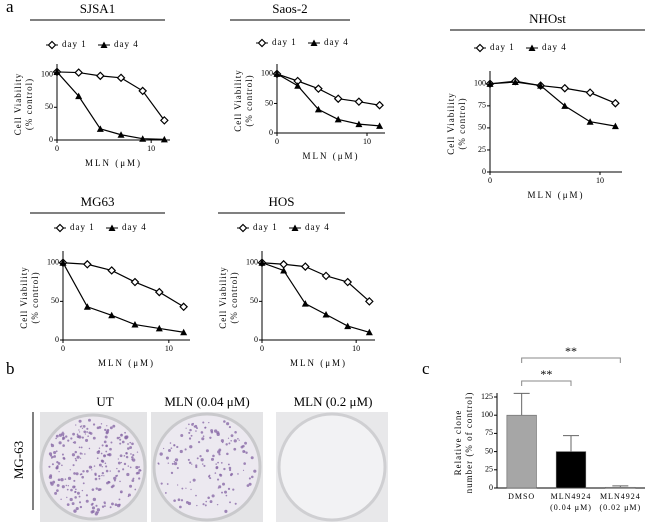  I want to click on panel-label: b, so click(10, 368).